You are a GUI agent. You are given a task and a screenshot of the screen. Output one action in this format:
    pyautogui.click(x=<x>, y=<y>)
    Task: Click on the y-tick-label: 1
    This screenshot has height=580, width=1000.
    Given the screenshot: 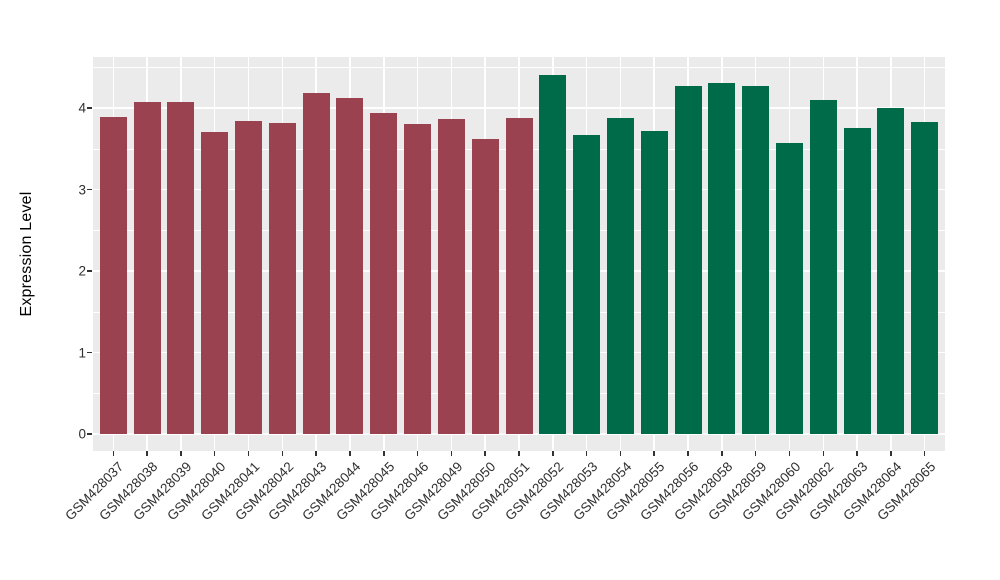 What is the action you would take?
    pyautogui.click(x=82, y=352)
    